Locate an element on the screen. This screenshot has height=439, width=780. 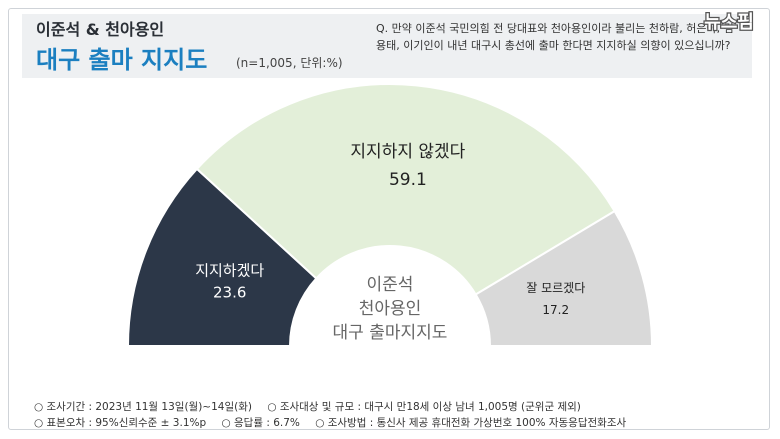
slice-label-1: 지지하겠다 is located at coordinates (229, 271).